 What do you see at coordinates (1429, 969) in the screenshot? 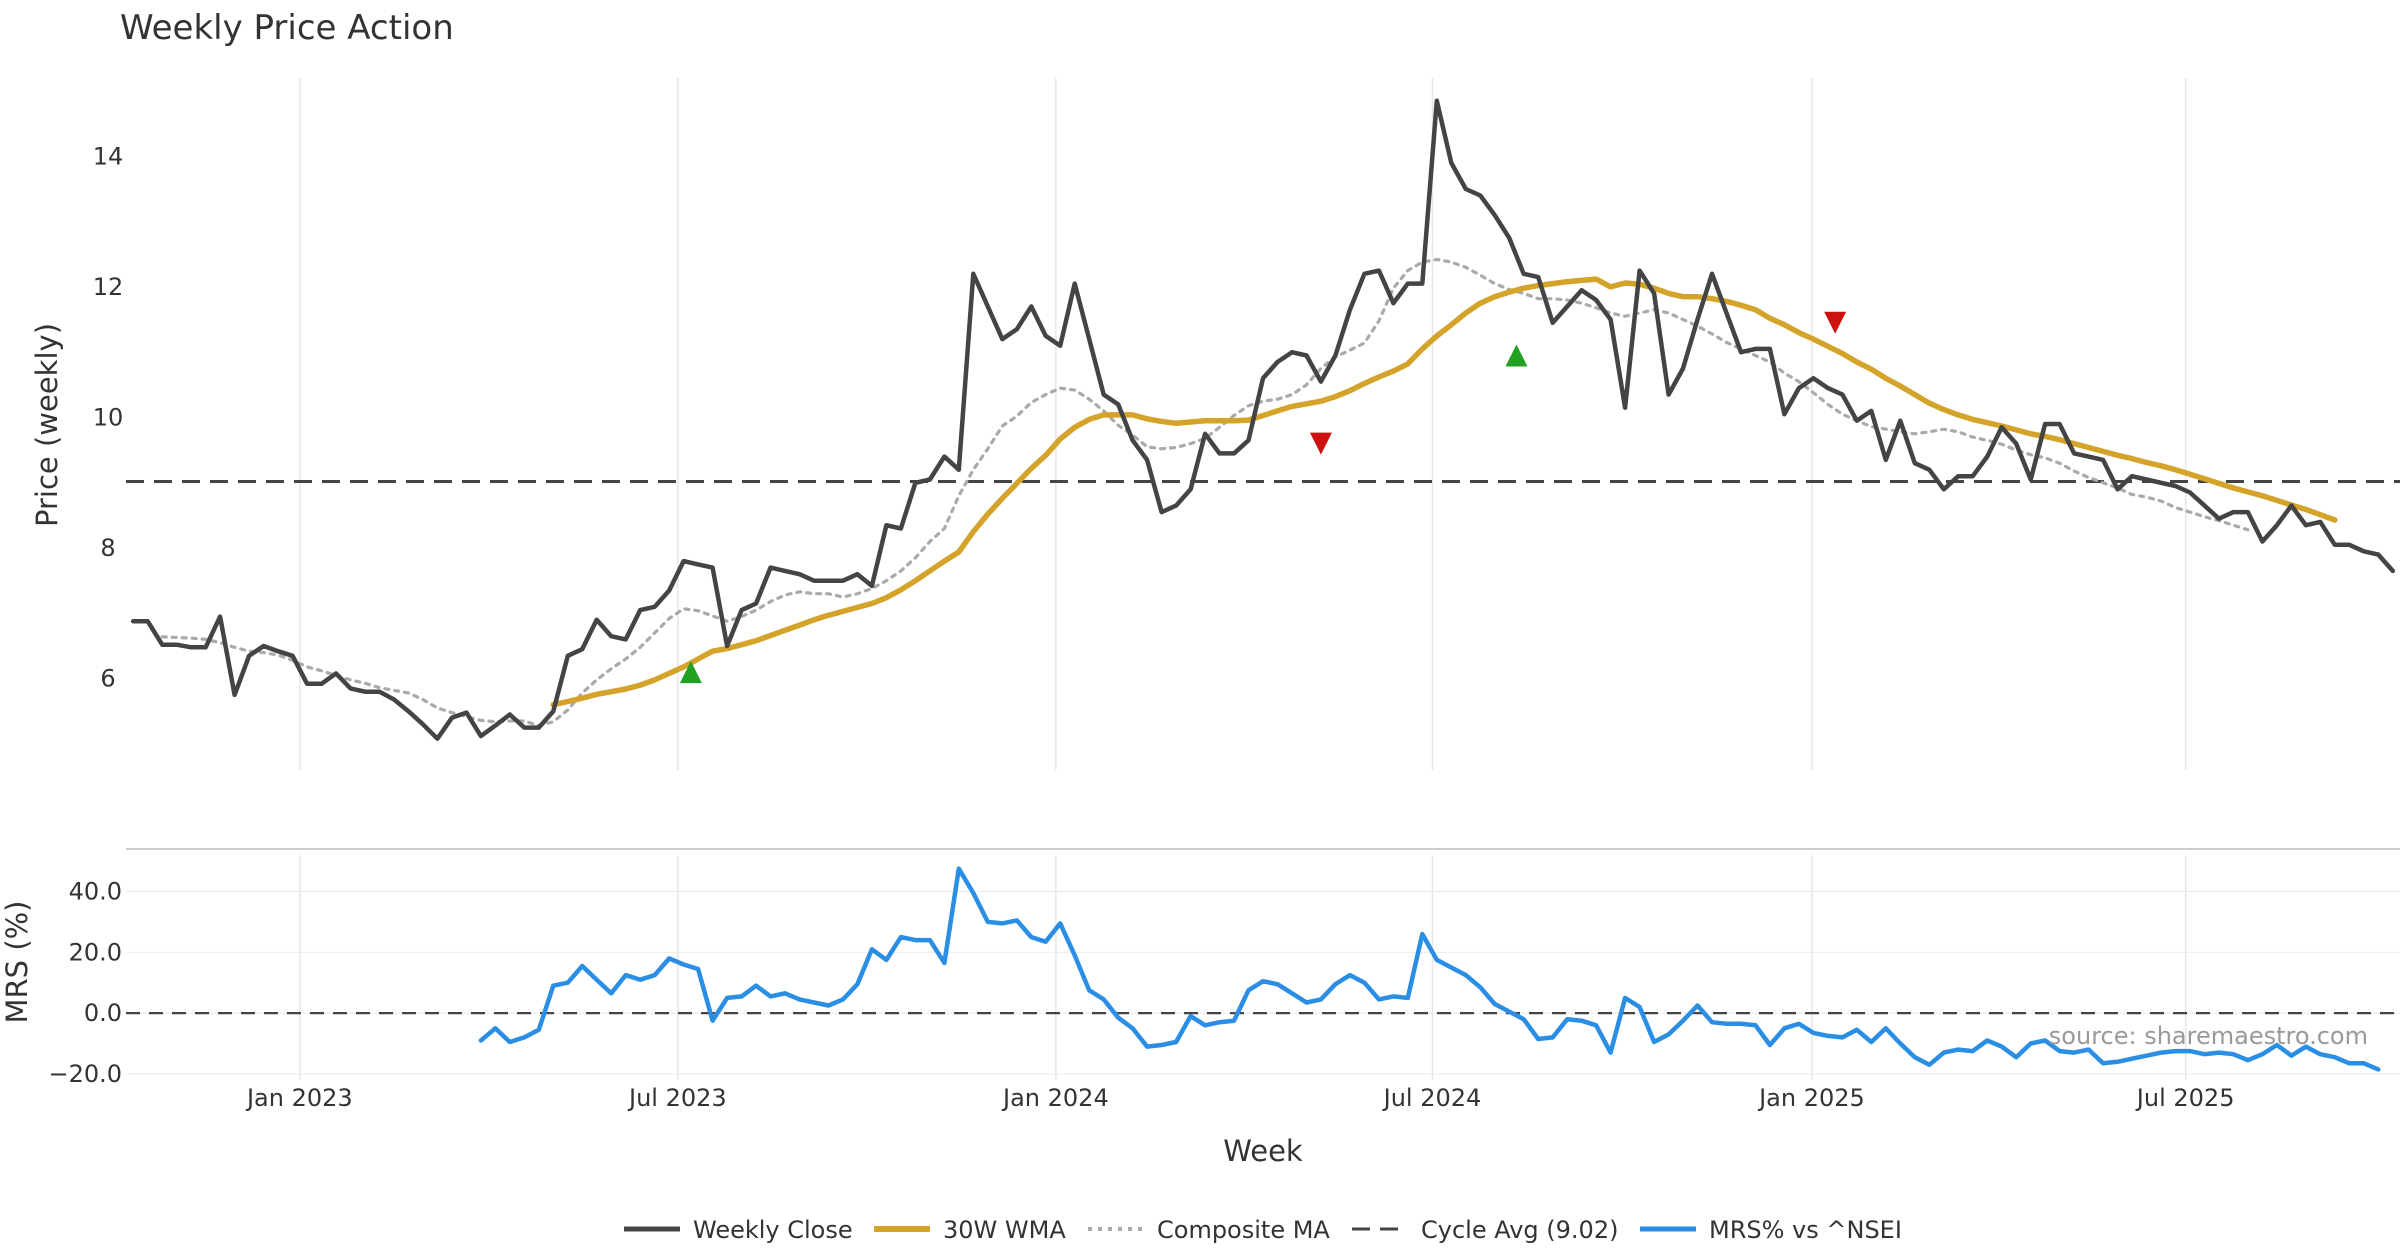
I see `series-mrs-vs-nsei` at bounding box center [1429, 969].